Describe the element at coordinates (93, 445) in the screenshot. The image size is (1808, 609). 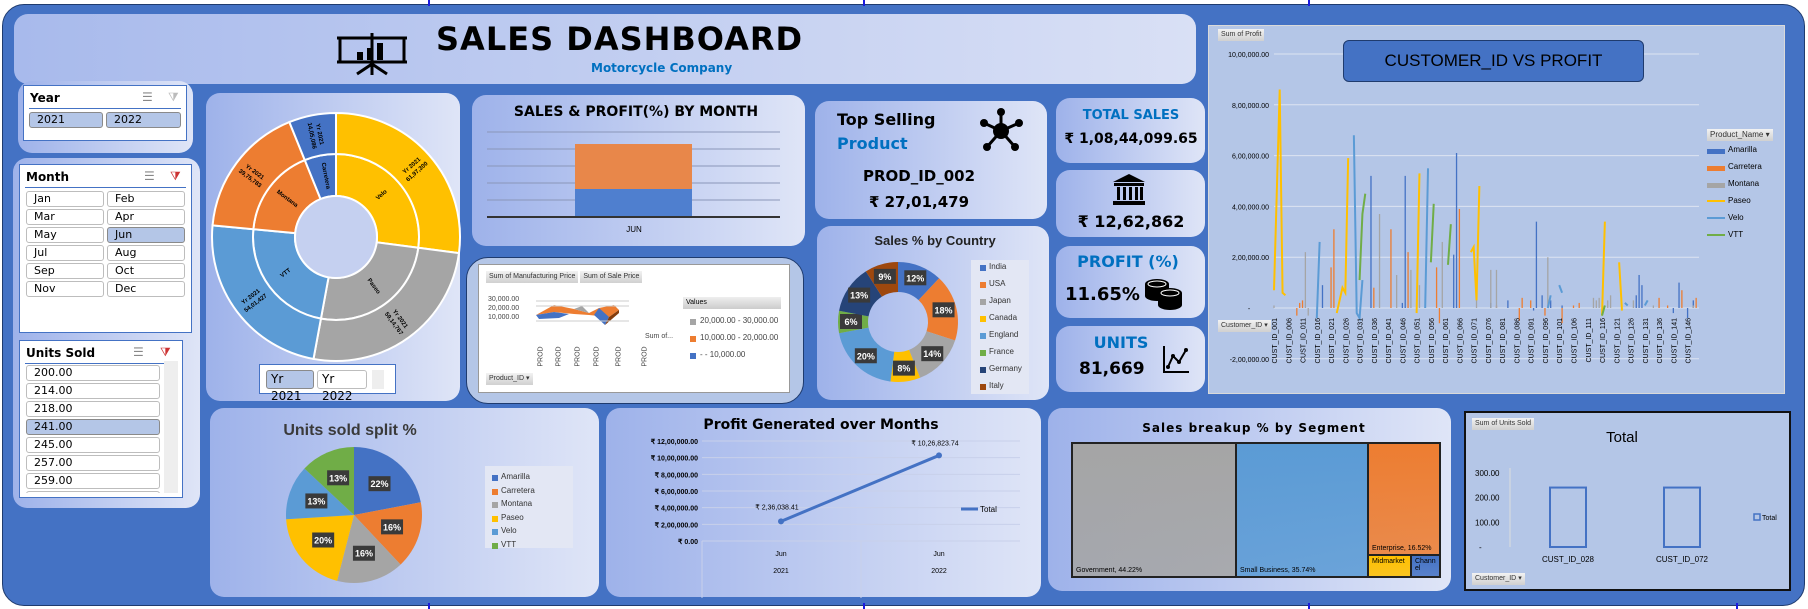
I see `units-option: 245.00` at that location.